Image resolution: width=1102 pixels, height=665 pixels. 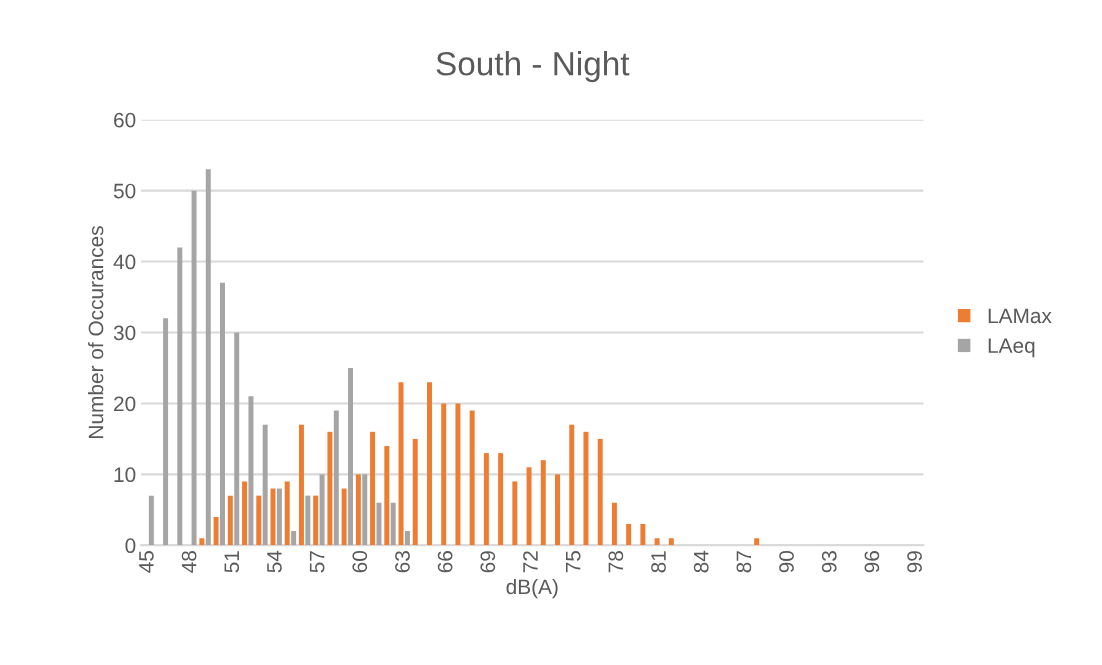 I want to click on x-tick-label: 93, so click(x=829, y=562).